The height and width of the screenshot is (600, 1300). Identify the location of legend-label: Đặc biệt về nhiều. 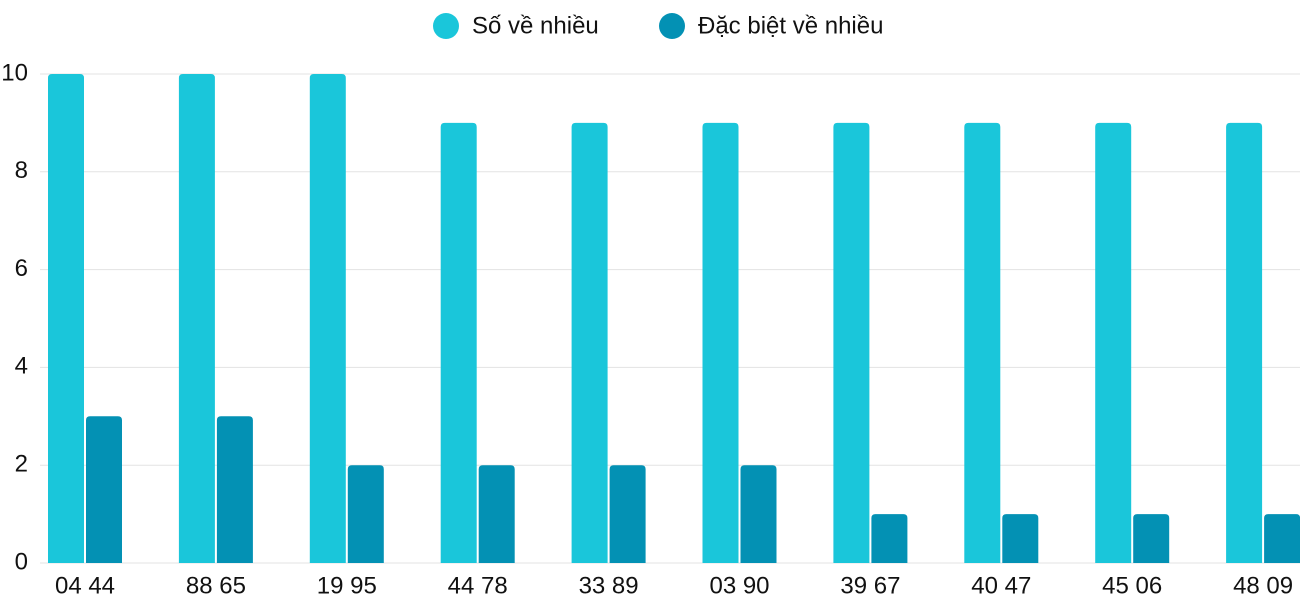
(790, 25).